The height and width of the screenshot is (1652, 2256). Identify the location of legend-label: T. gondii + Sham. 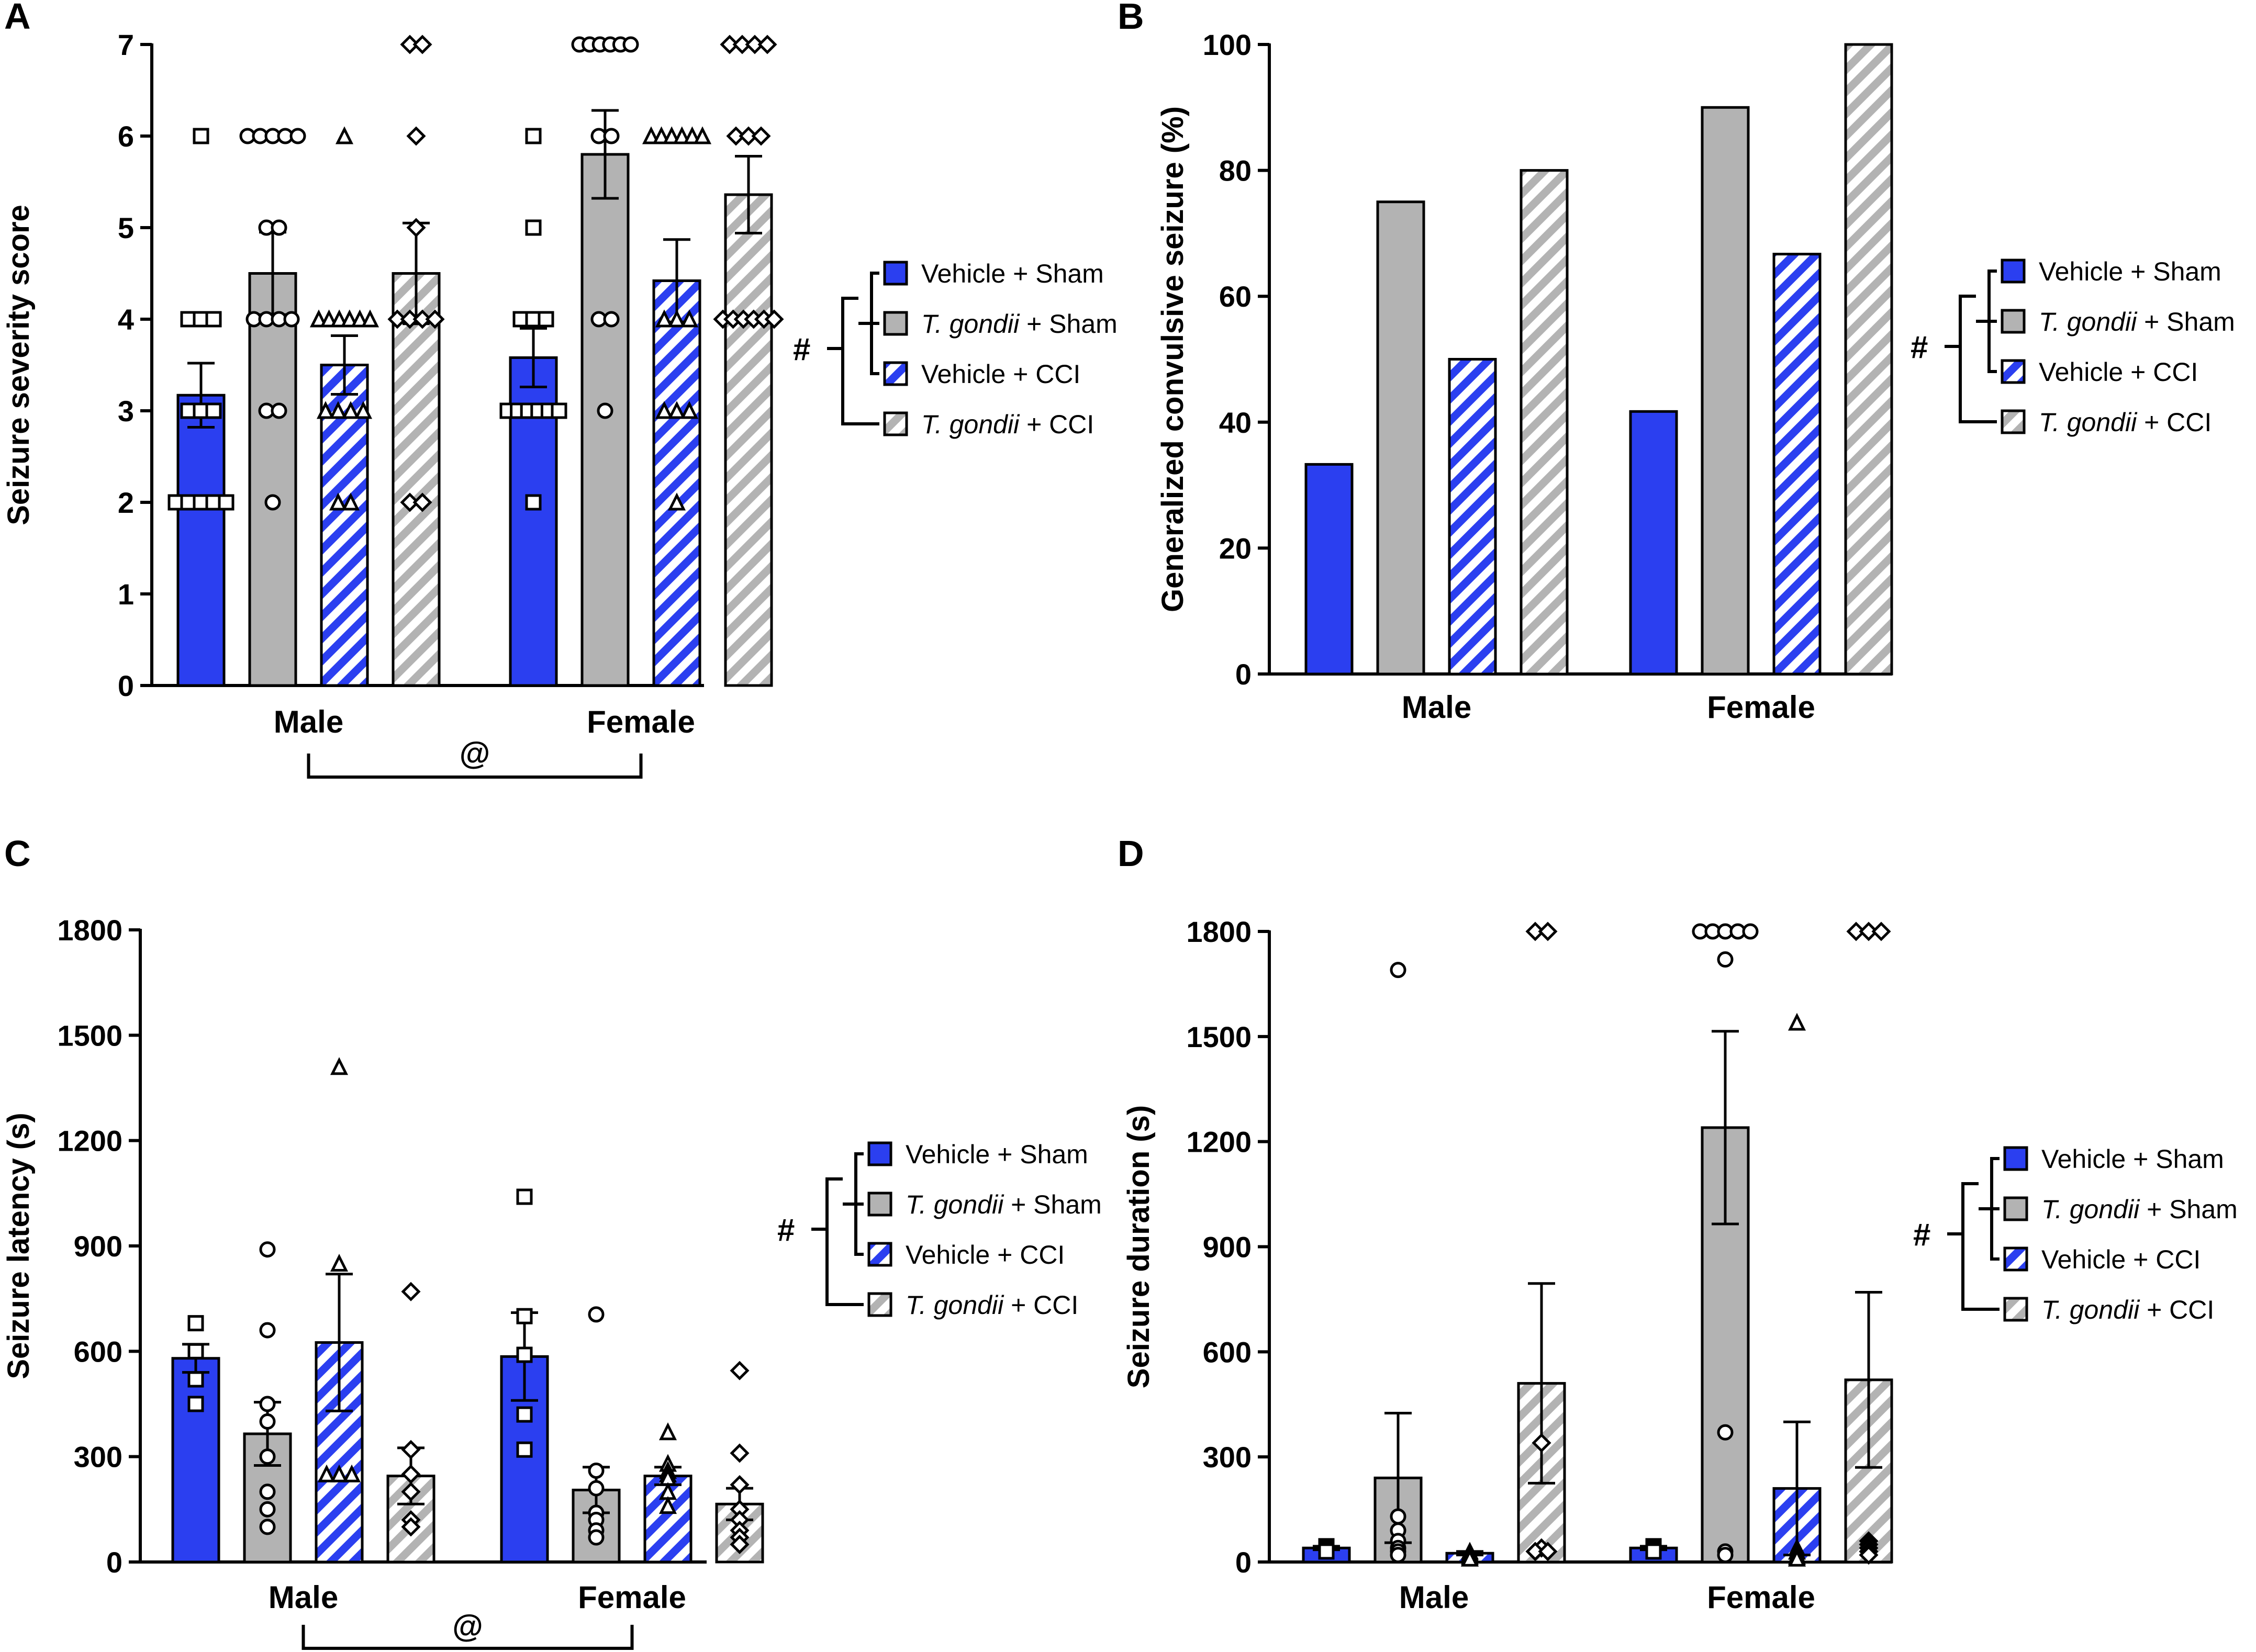
(2139, 1209).